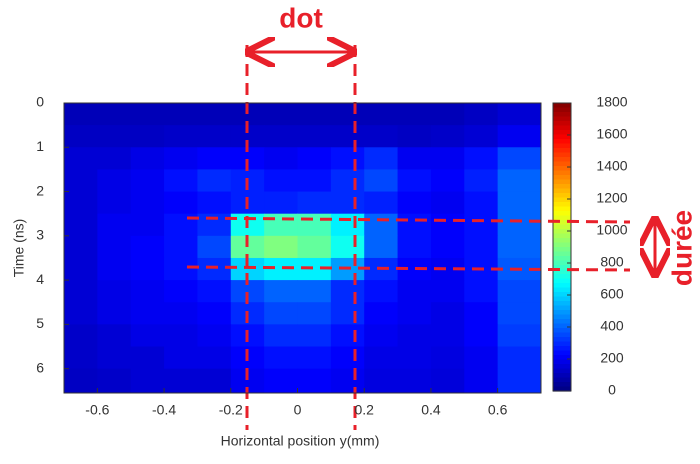 This screenshot has height=464, width=700. What do you see at coordinates (612, 262) in the screenshot?
I see `colorbar-tick-label: 800` at bounding box center [612, 262].